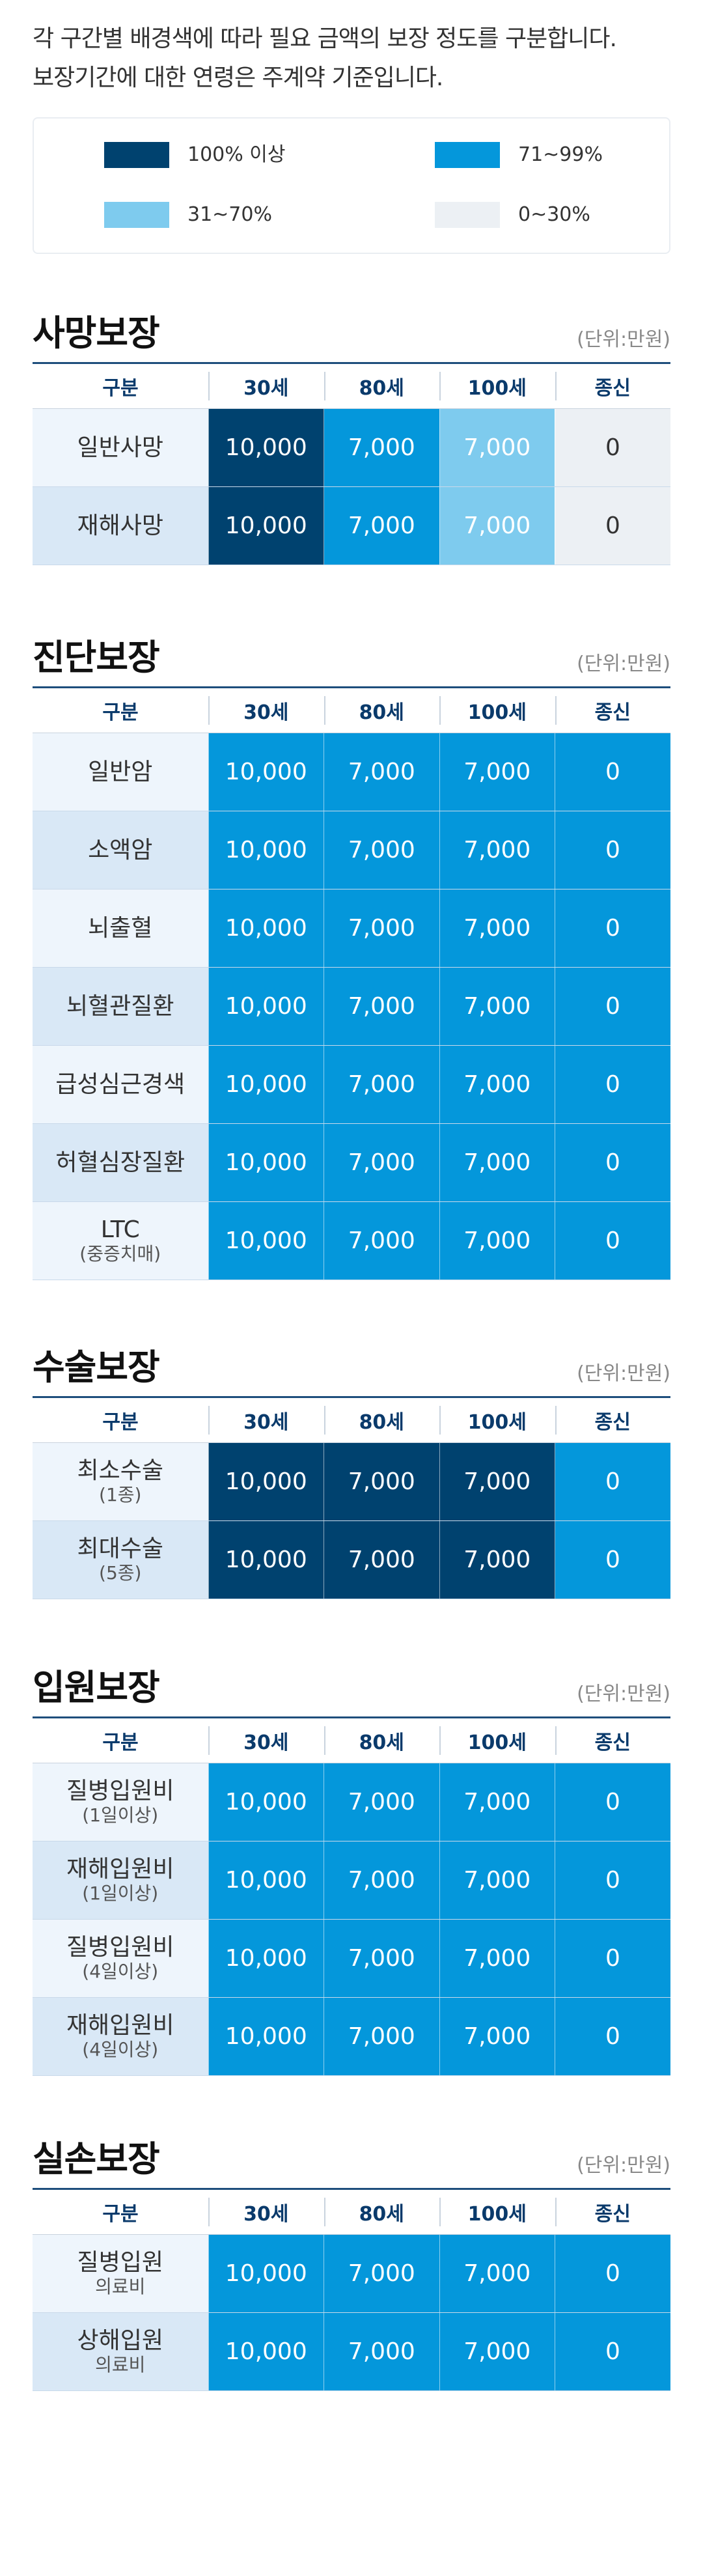 The height and width of the screenshot is (2576, 703). What do you see at coordinates (351, 1560) in the screenshot?
I see `table-row: 최대수술 (5종) 10,000 7,000 7,000 0` at bounding box center [351, 1560].